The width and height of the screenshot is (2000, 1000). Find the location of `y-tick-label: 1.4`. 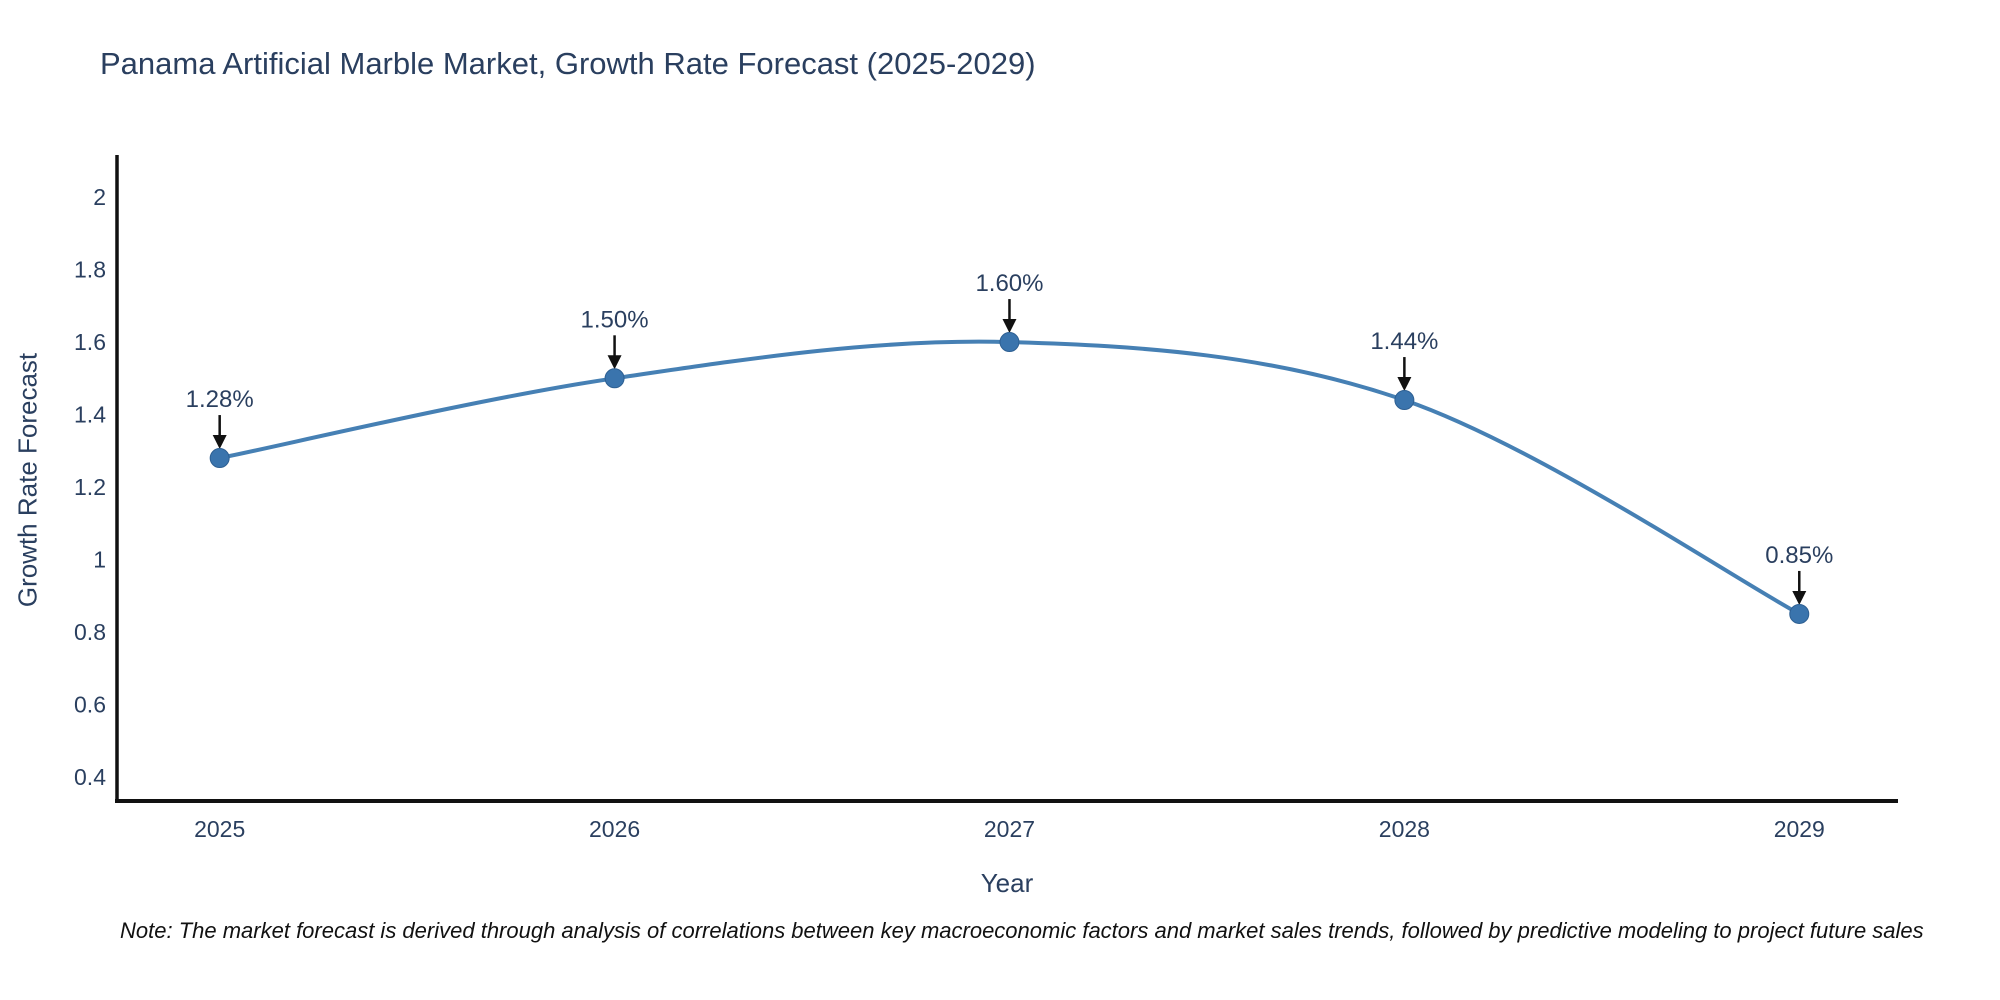

y-tick-label: 1.4 is located at coordinates (90, 415).